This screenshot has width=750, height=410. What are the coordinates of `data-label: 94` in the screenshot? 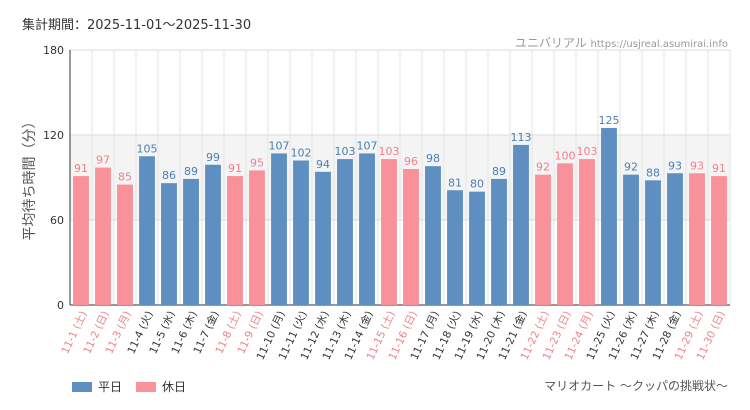 It's located at (323, 164).